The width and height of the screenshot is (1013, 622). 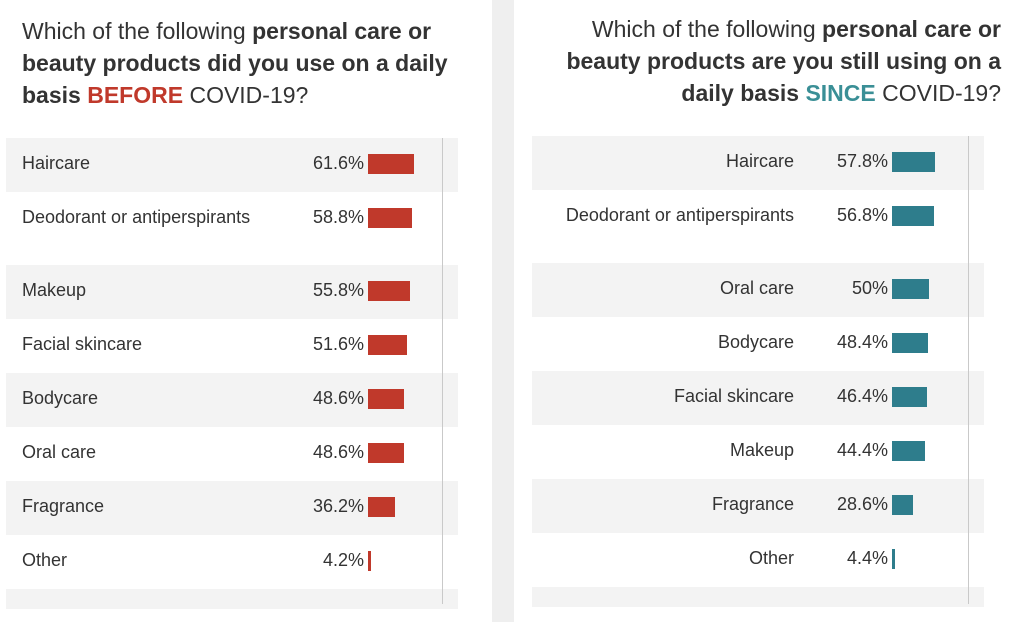 What do you see at coordinates (862, 215) in the screenshot?
I see `value-label: 56.8%` at bounding box center [862, 215].